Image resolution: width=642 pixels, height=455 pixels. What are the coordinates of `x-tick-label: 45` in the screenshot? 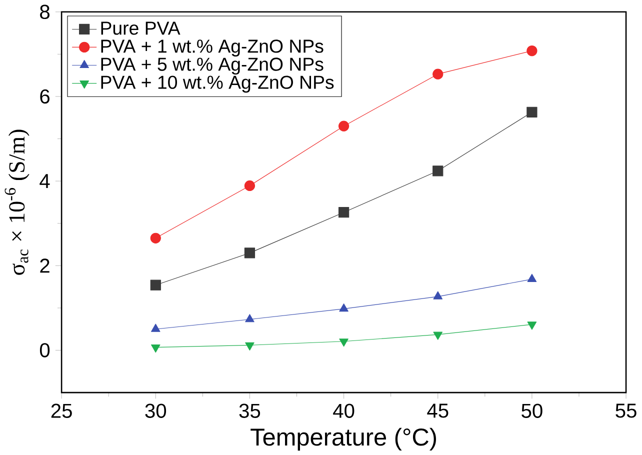 It's located at (437, 411).